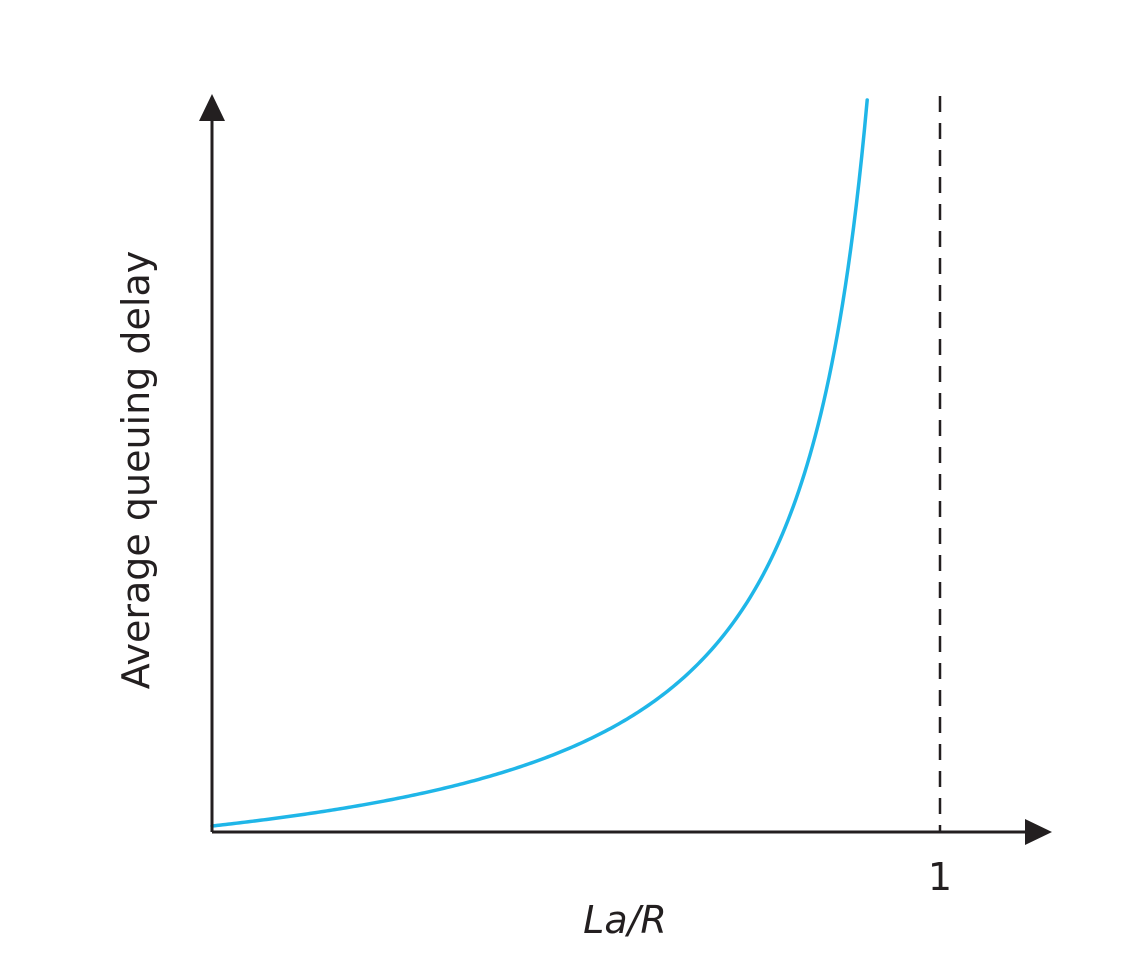  I want to click on x-tick-labels: 1, so click(940, 877).